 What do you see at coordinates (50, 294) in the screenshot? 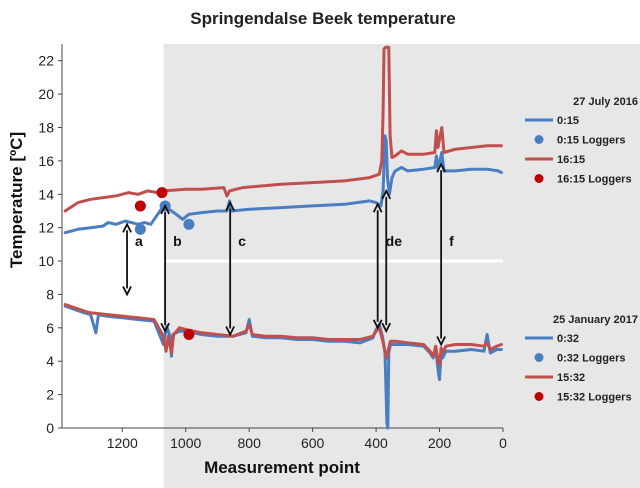
I see `y-tick-label: 8` at bounding box center [50, 294].